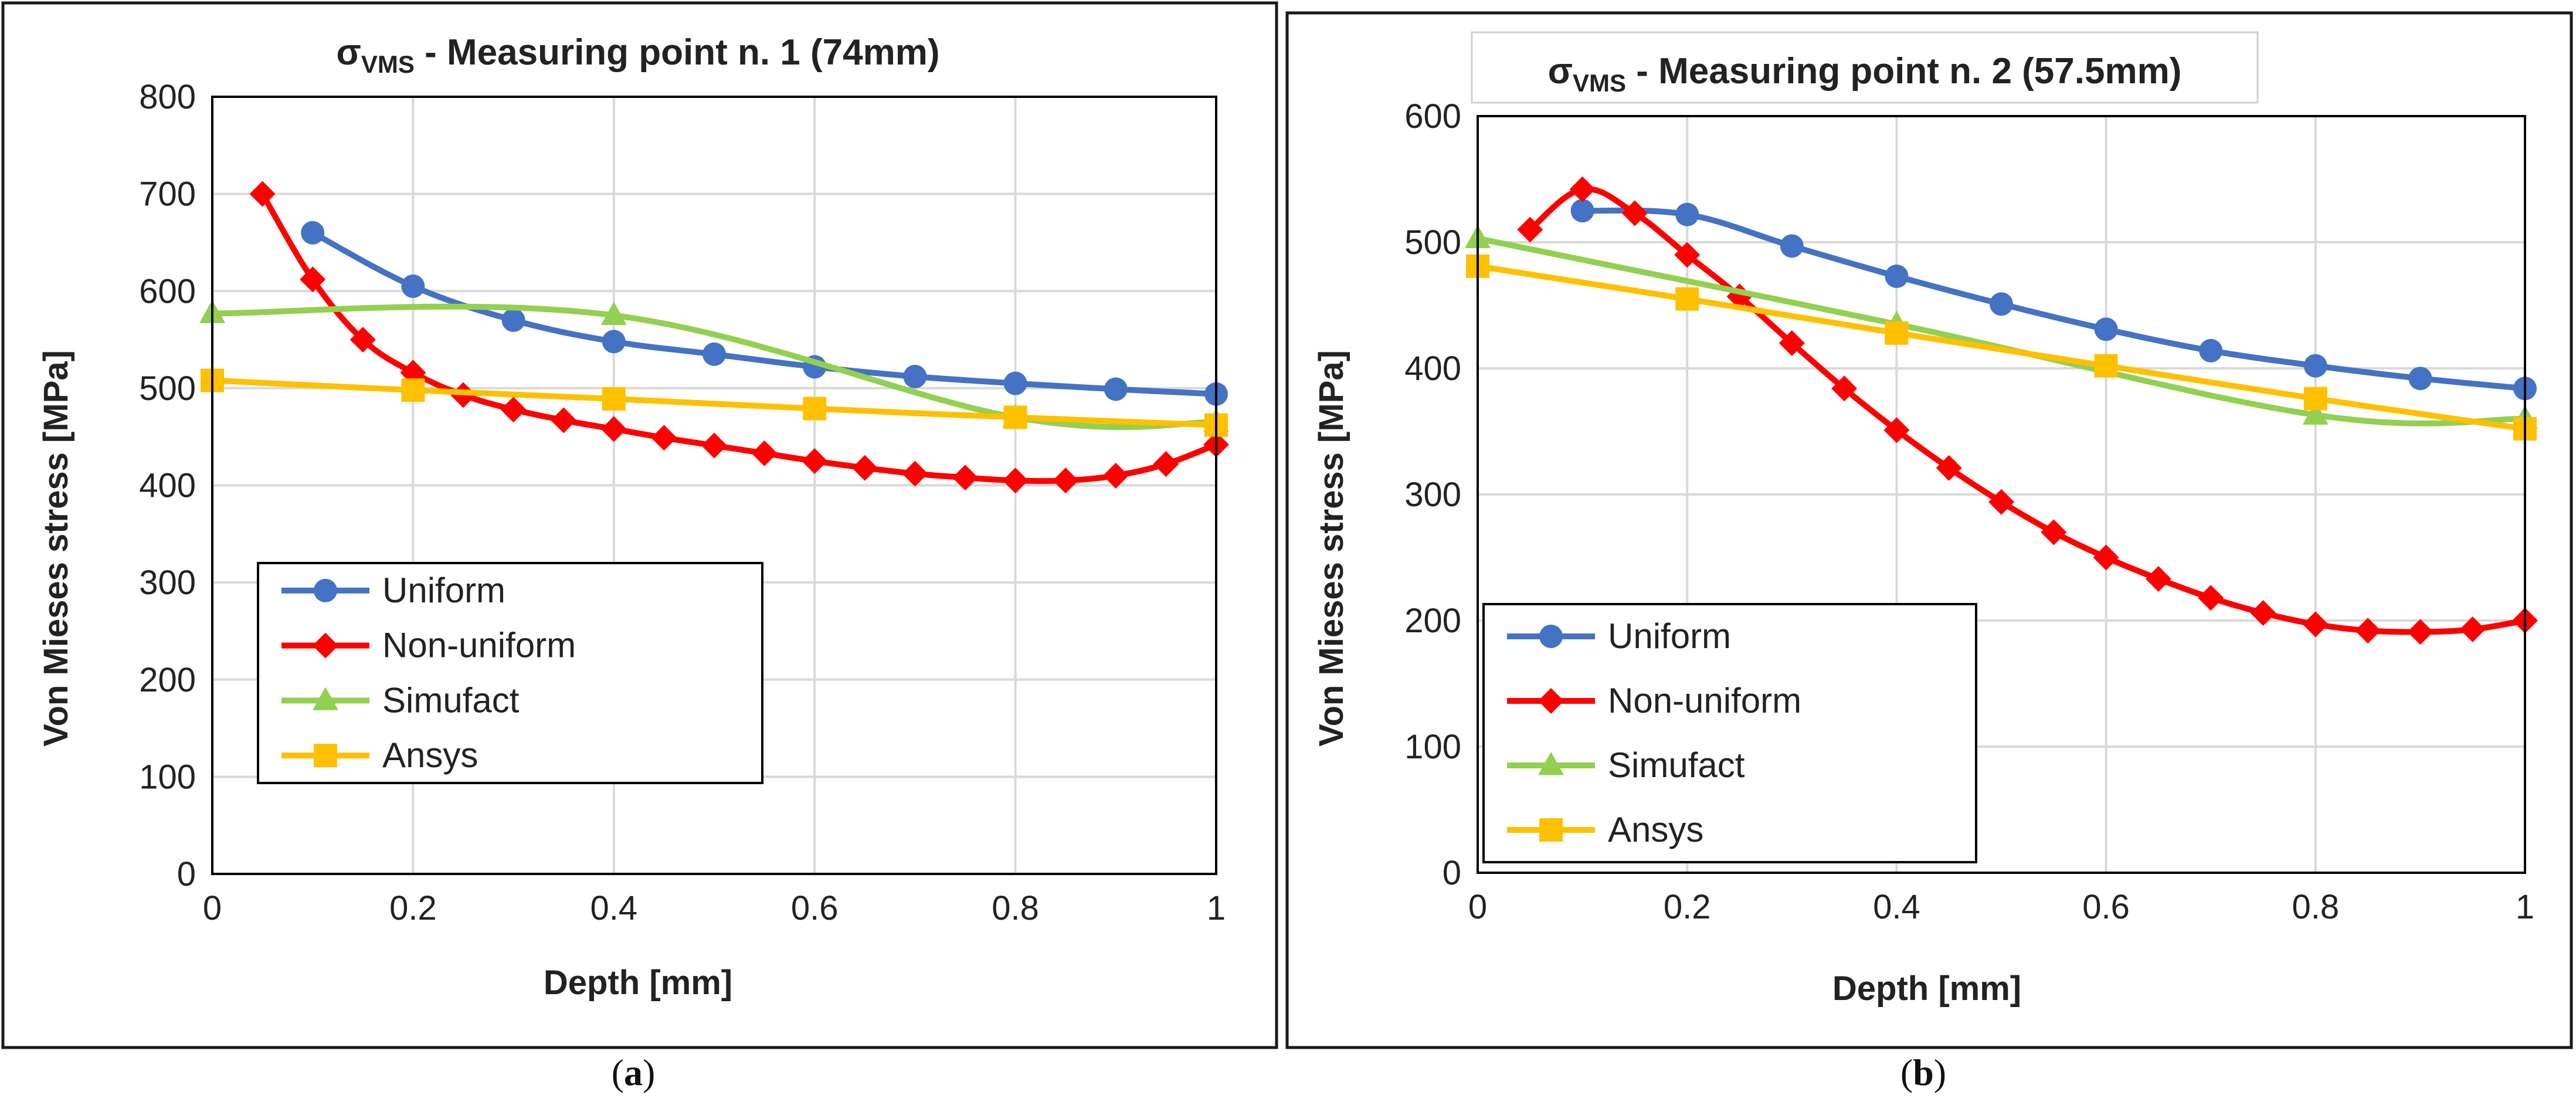  What do you see at coordinates (1477, 907) in the screenshot?
I see `x-tick-label-b-0: 0` at bounding box center [1477, 907].